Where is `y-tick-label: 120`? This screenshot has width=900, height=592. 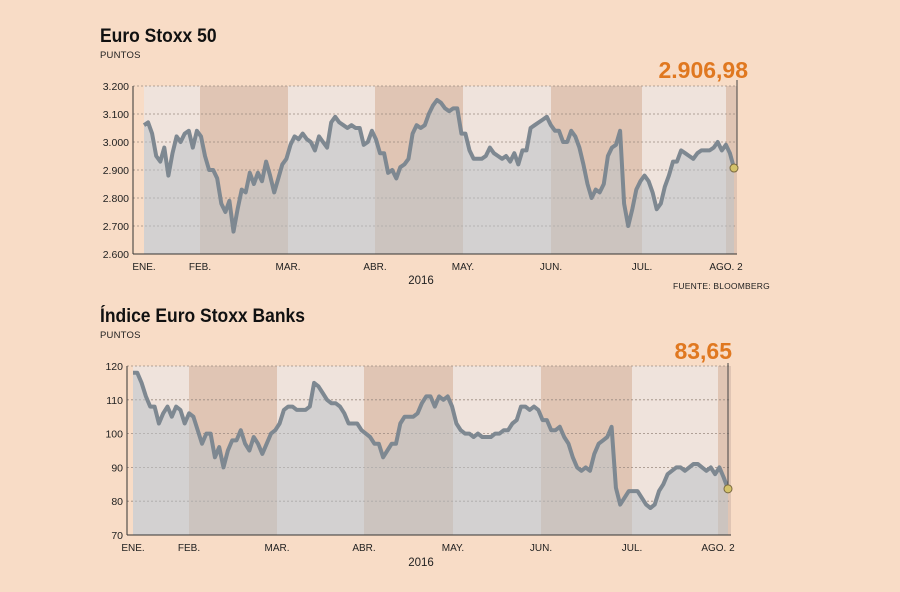 y-tick-label: 120 is located at coordinates (114, 367).